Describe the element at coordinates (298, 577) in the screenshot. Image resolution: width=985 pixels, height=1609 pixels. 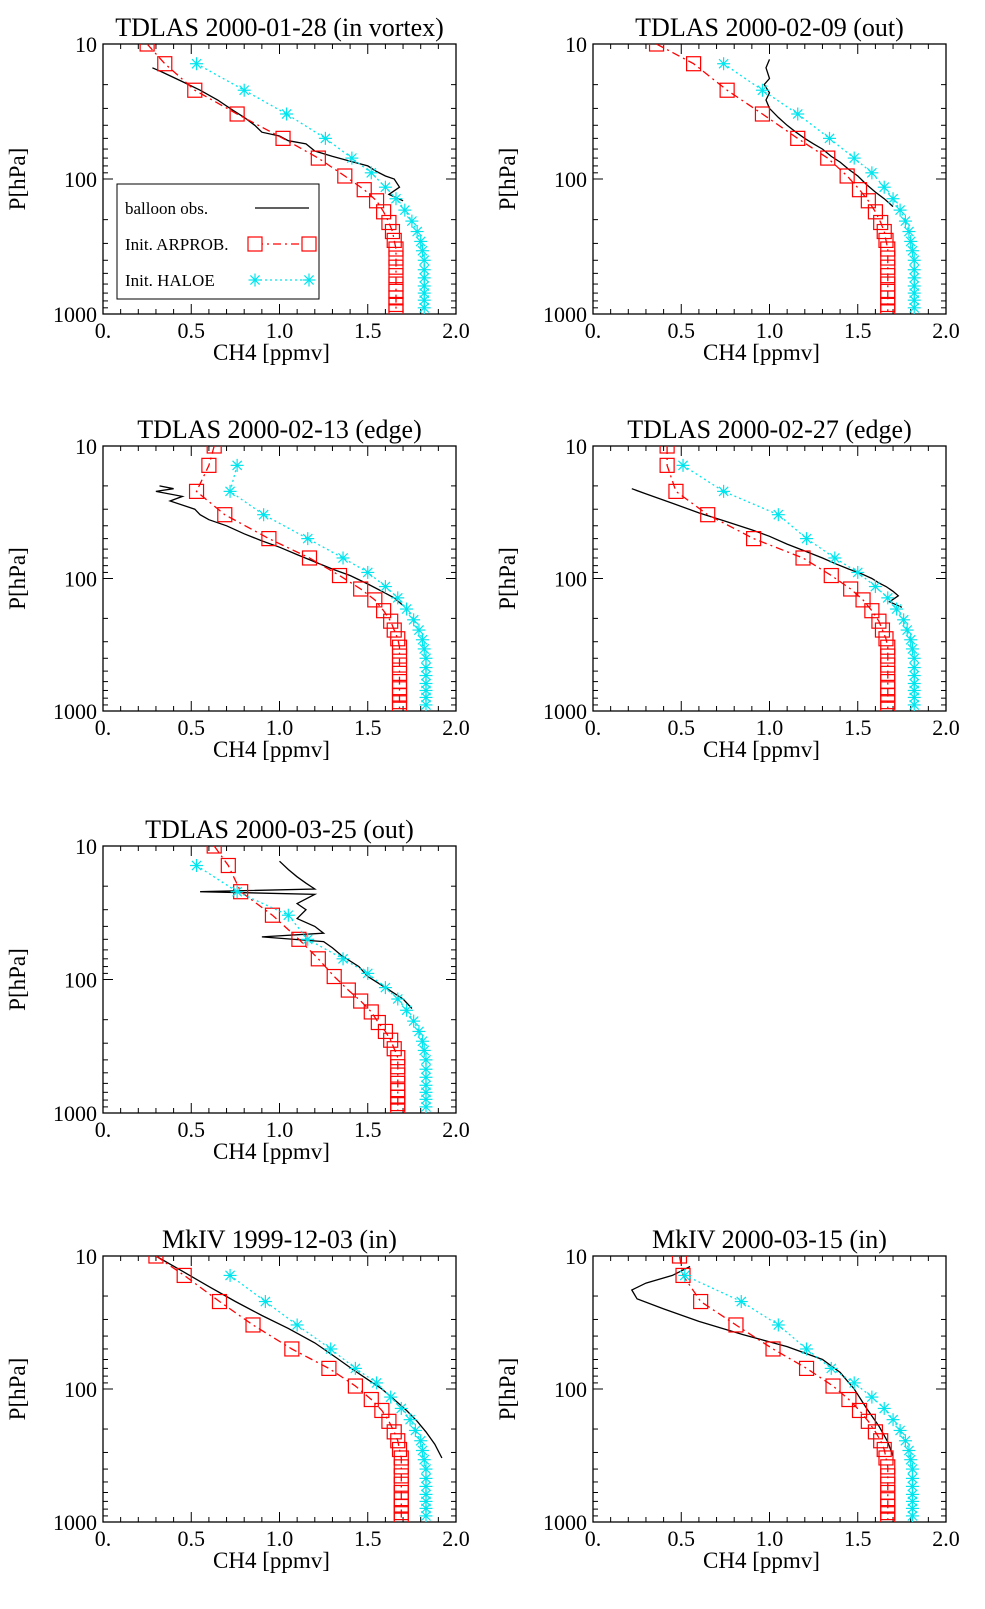
I see `arprob-line` at that location.